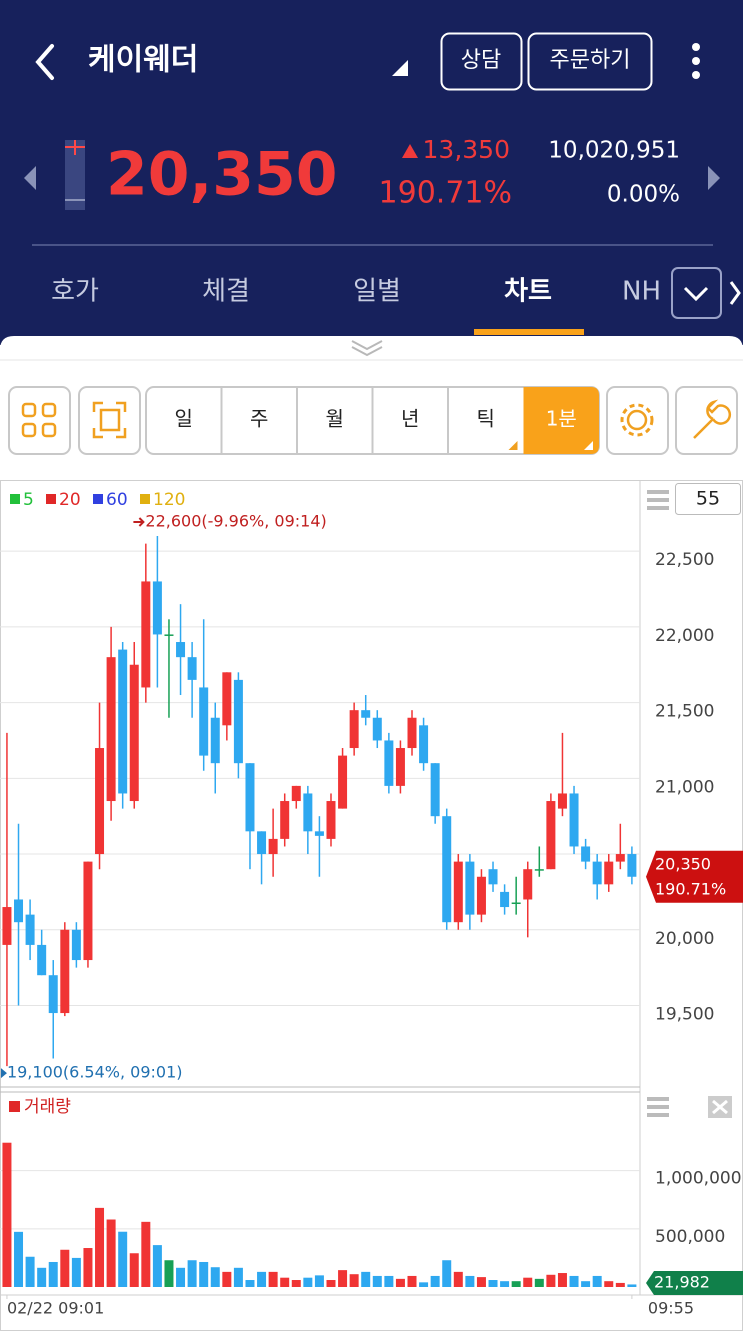 This screenshot has height=1332, width=743. I want to click on more-menu, so click(696, 61).